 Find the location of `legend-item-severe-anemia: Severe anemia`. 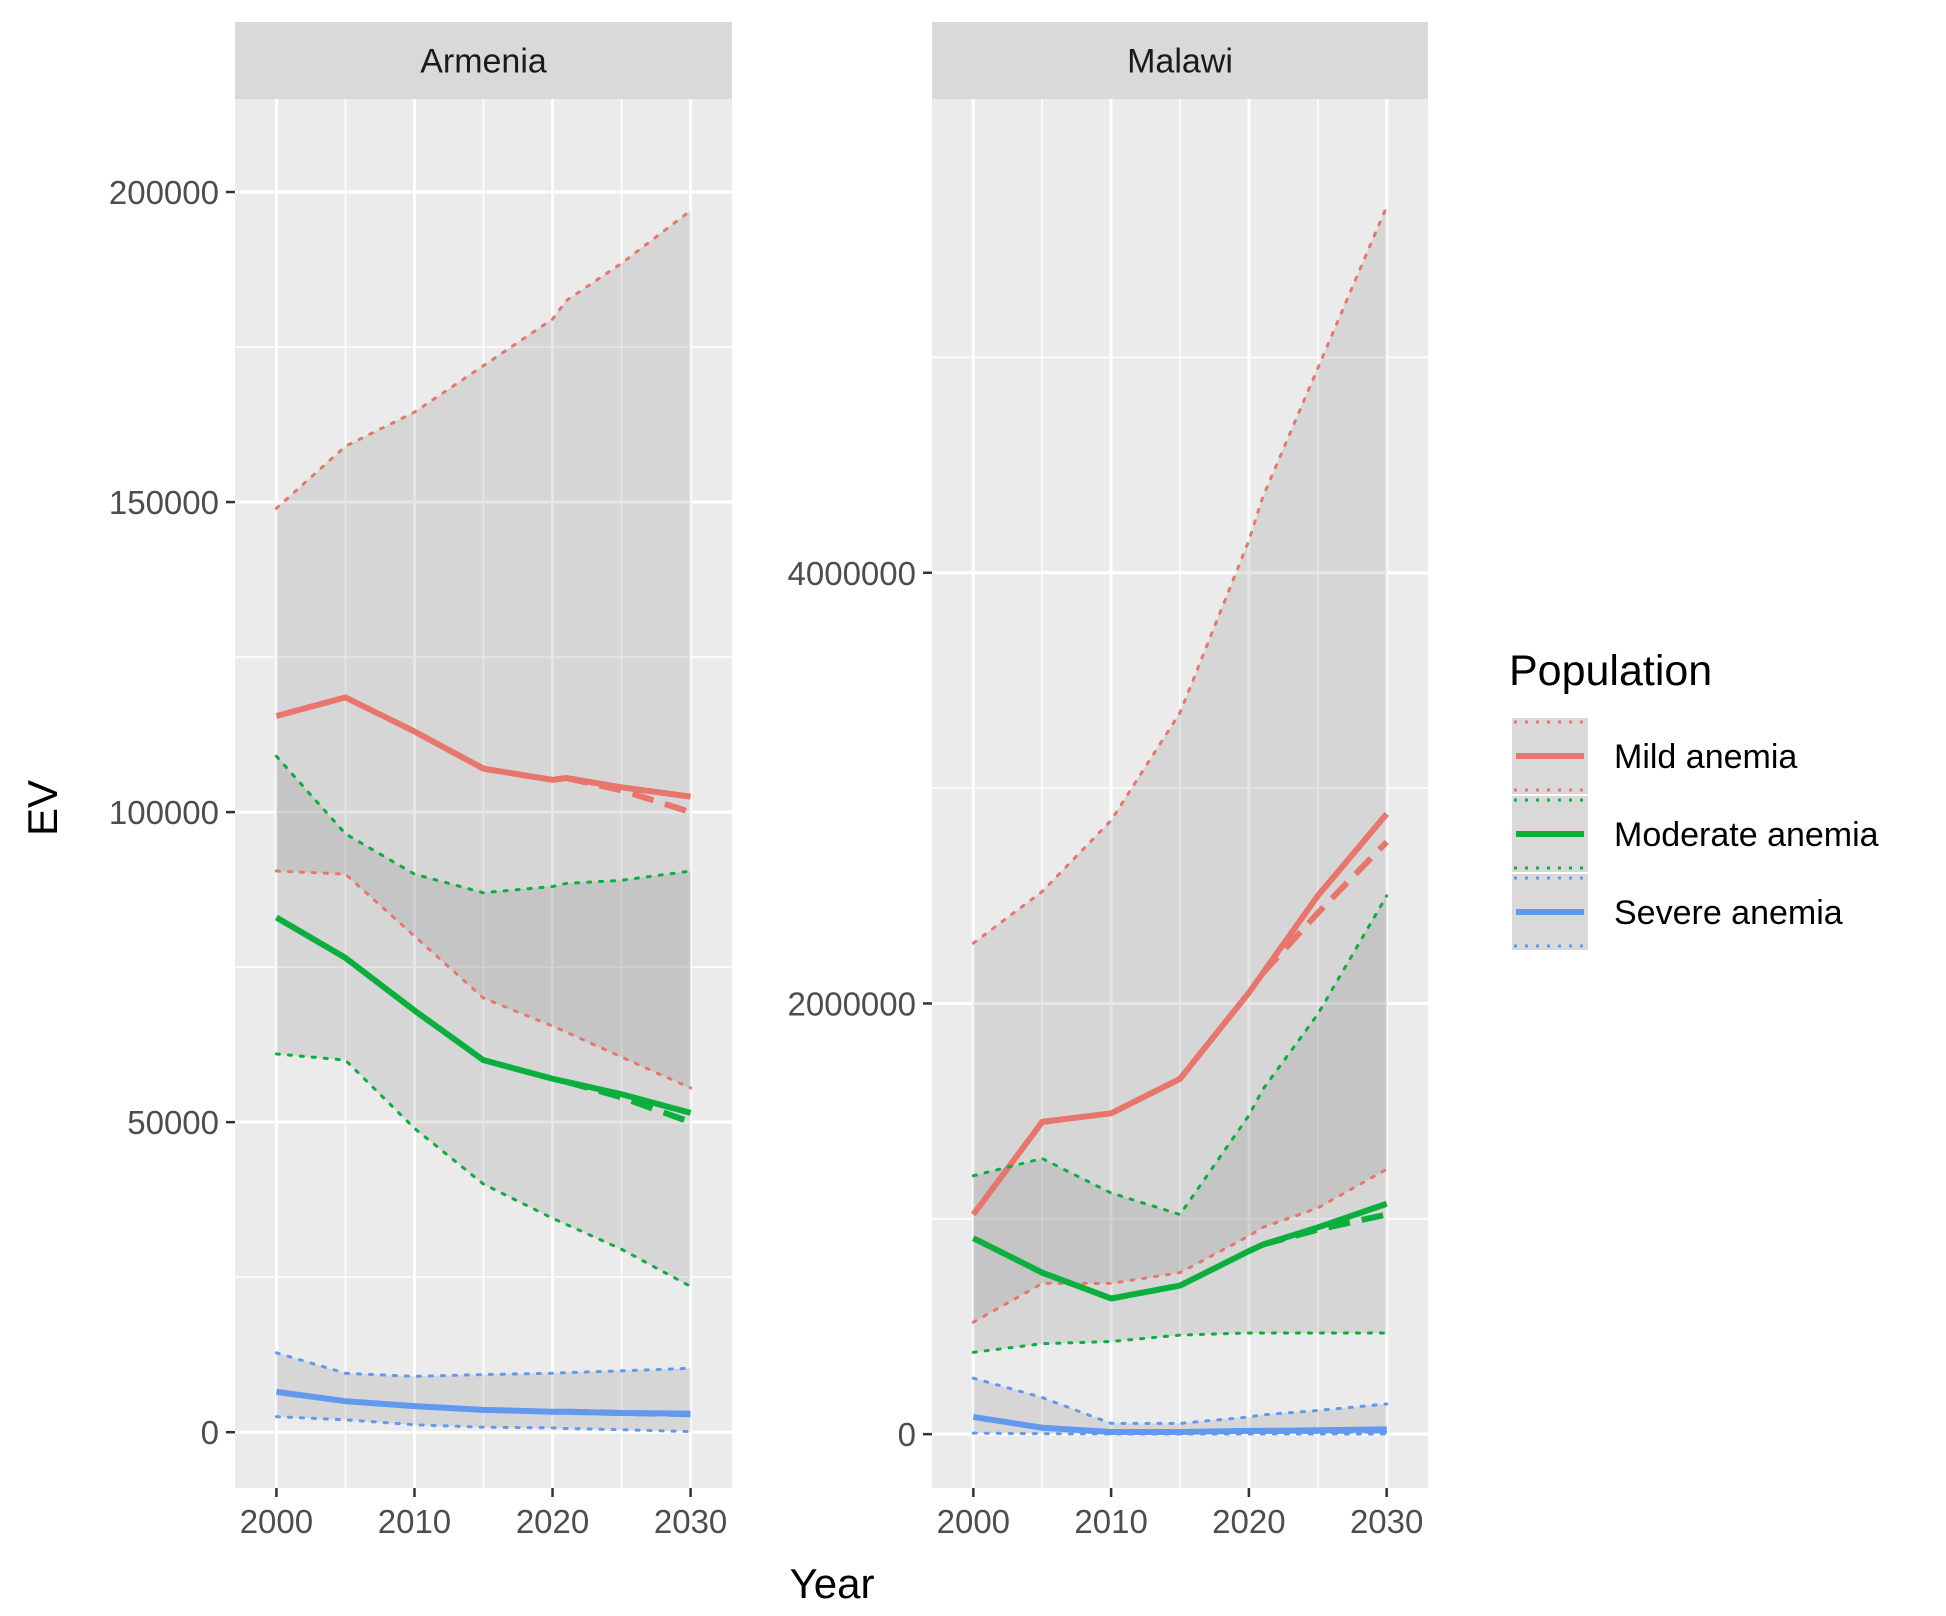

legend-item-severe-anemia: Severe anemia is located at coordinates (1677, 912).